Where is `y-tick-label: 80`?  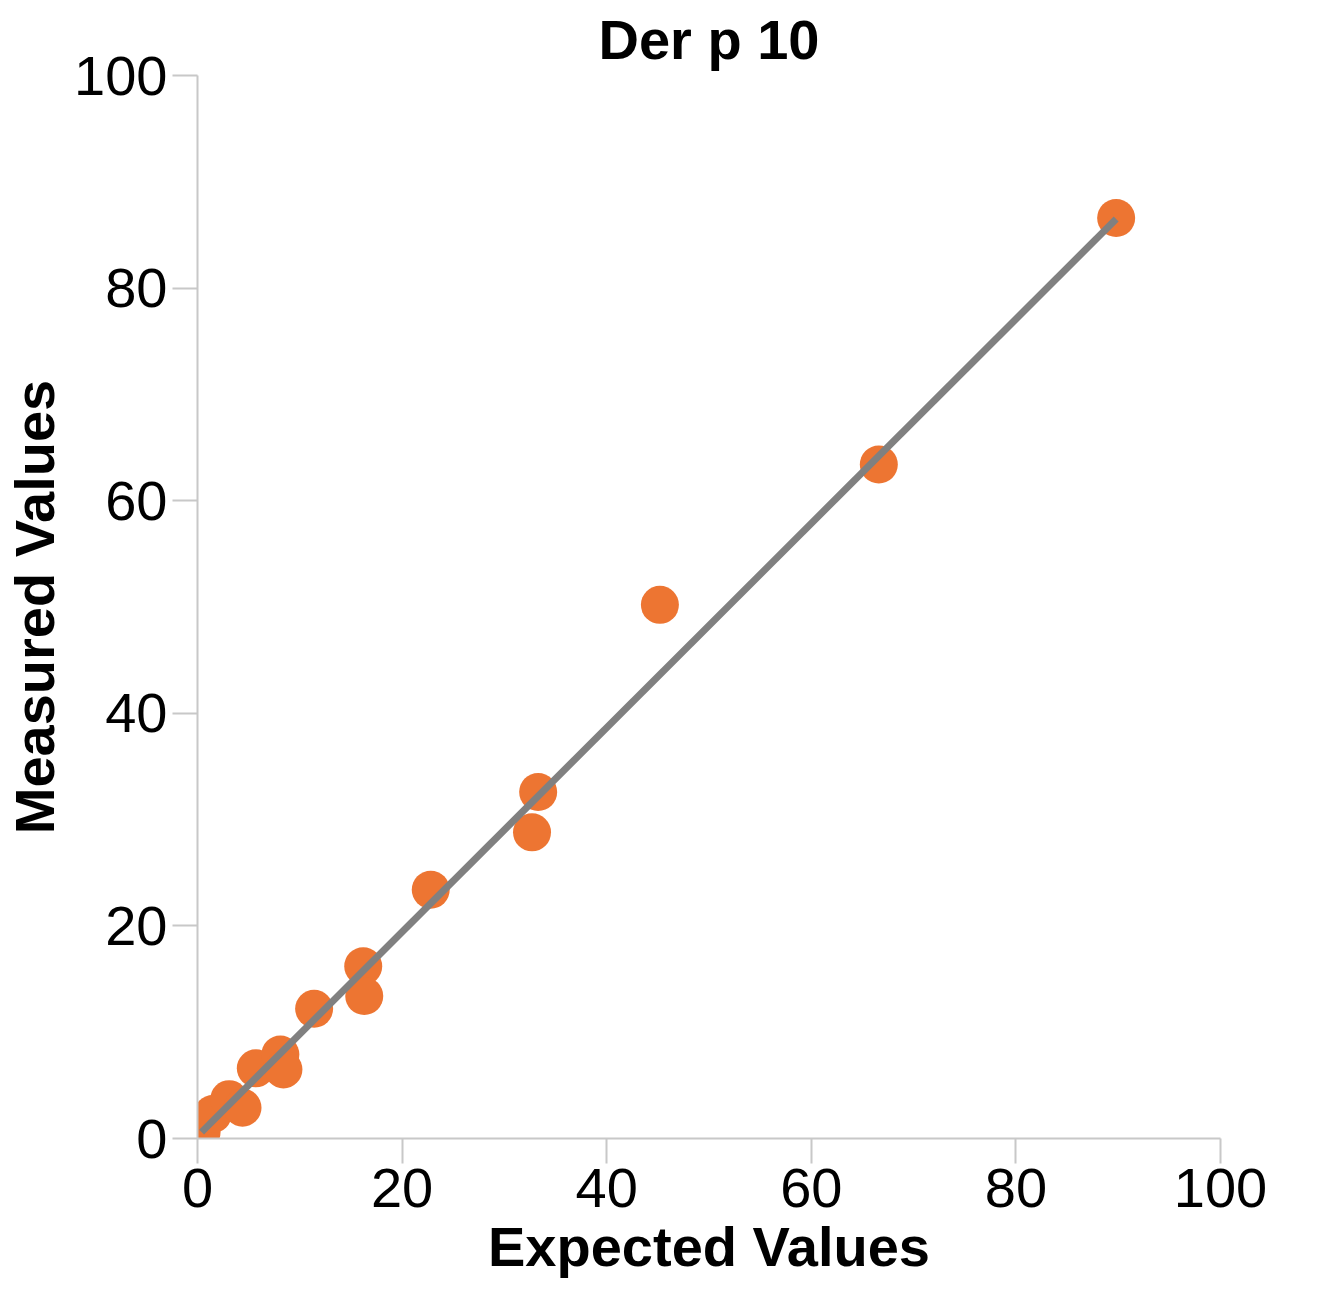 y-tick-label: 80 is located at coordinates (136, 288).